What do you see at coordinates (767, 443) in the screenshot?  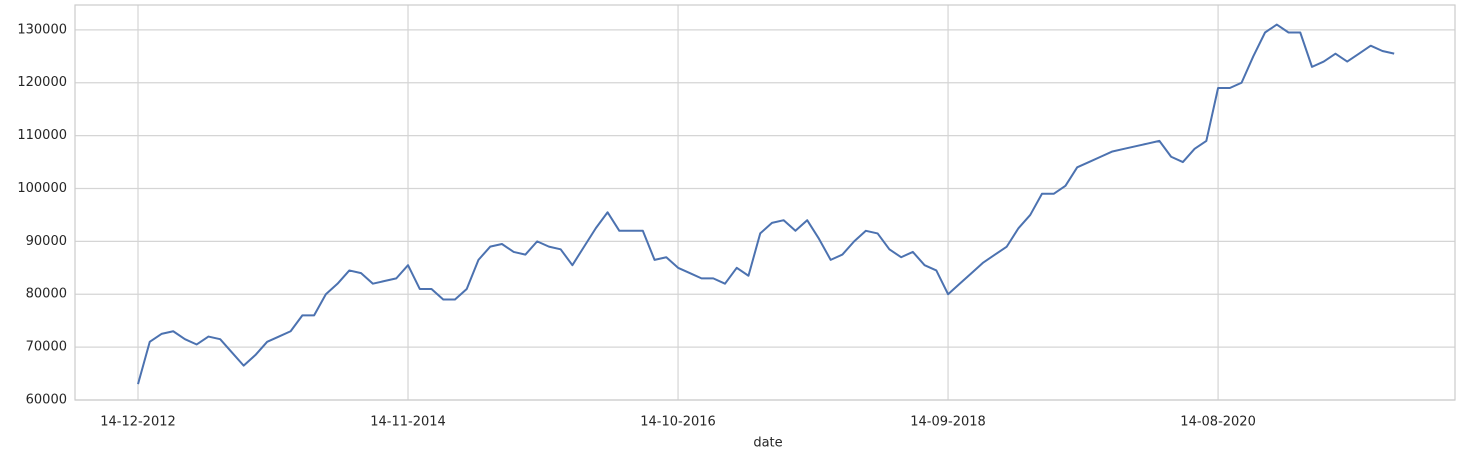 I see `x-axis-label: date` at bounding box center [767, 443].